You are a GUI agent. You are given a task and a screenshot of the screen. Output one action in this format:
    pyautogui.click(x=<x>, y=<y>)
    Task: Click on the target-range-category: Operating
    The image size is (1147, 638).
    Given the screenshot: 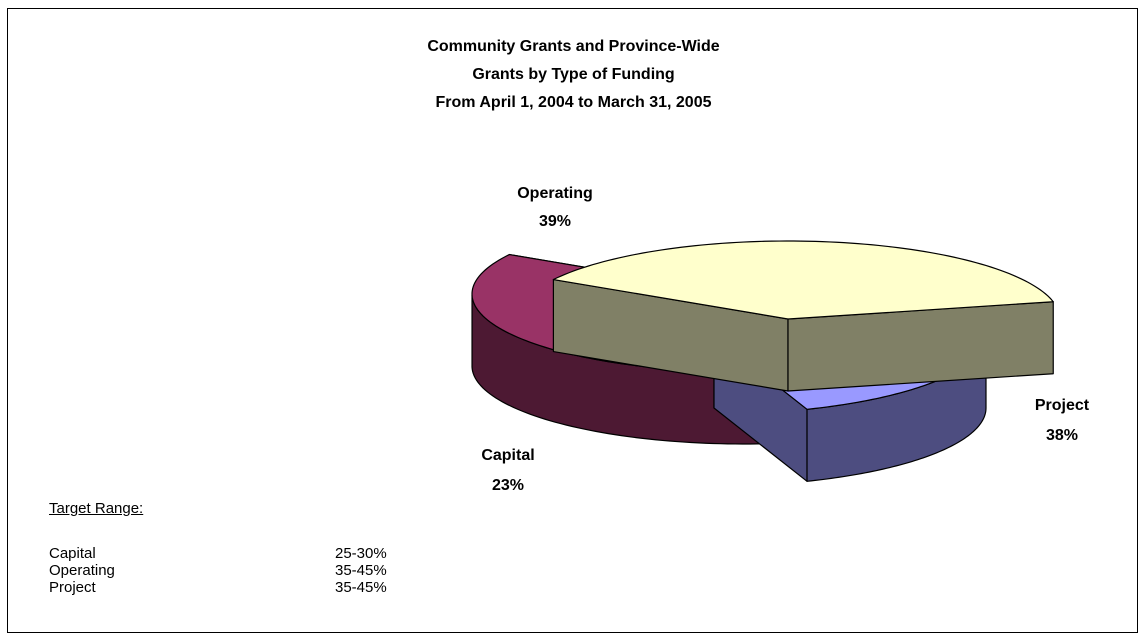 What is the action you would take?
    pyautogui.click(x=82, y=570)
    